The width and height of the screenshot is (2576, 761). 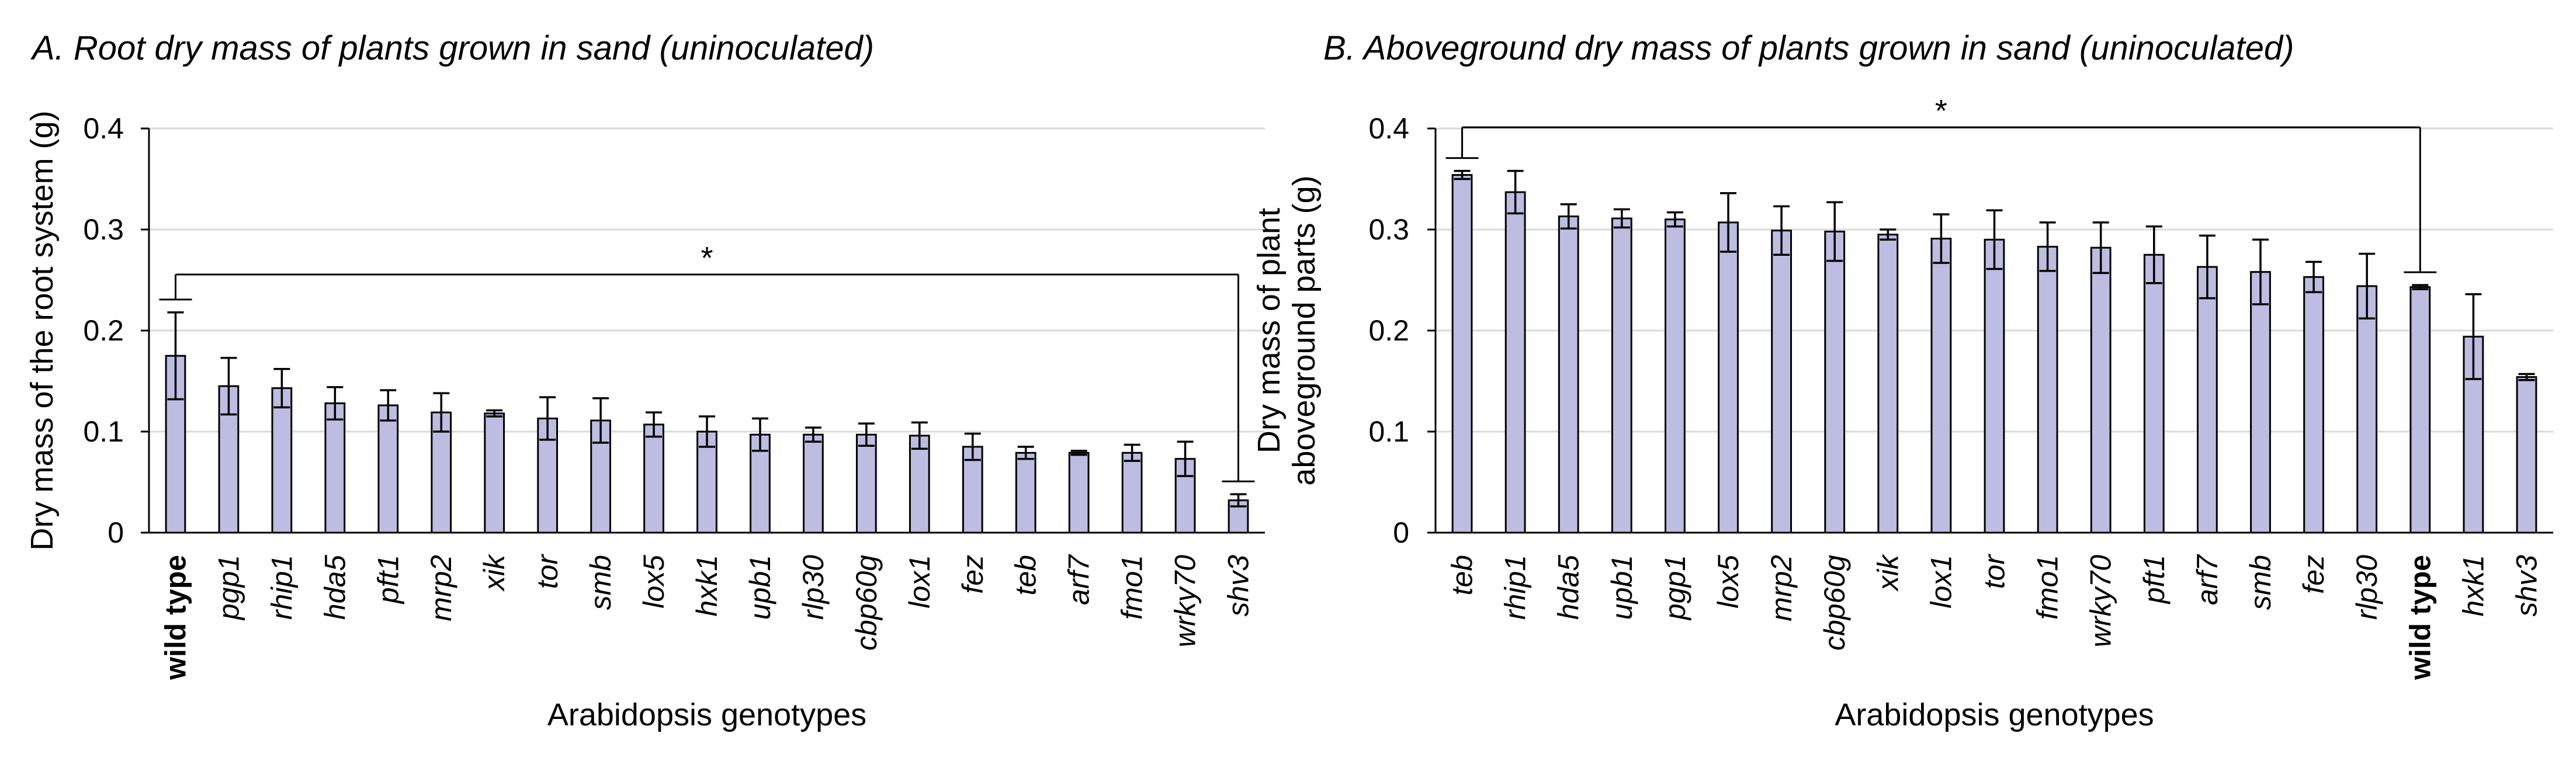 I want to click on y-axis-title: Dry mass of the root system (g), so click(x=42, y=330).